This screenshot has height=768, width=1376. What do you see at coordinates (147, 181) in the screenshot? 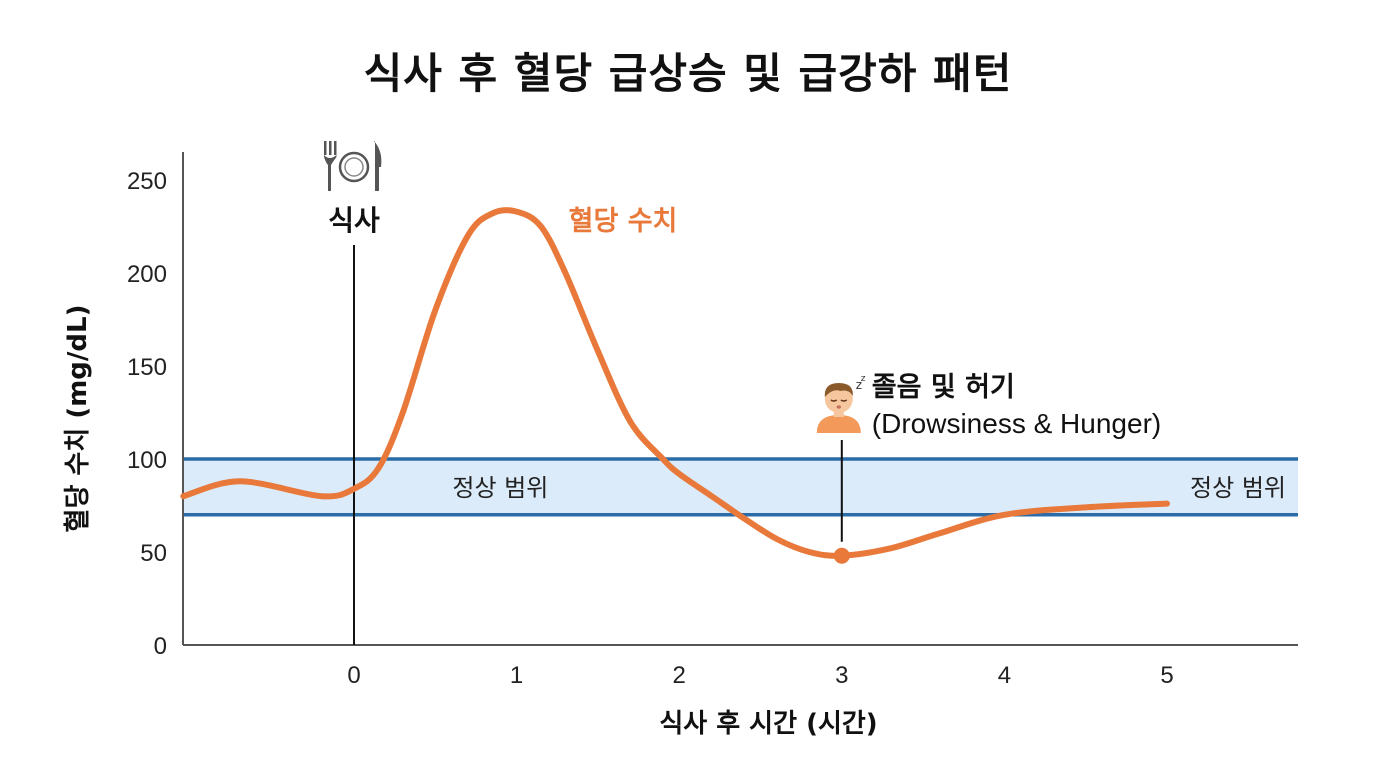
I see `y-tick-label: 250` at bounding box center [147, 181].